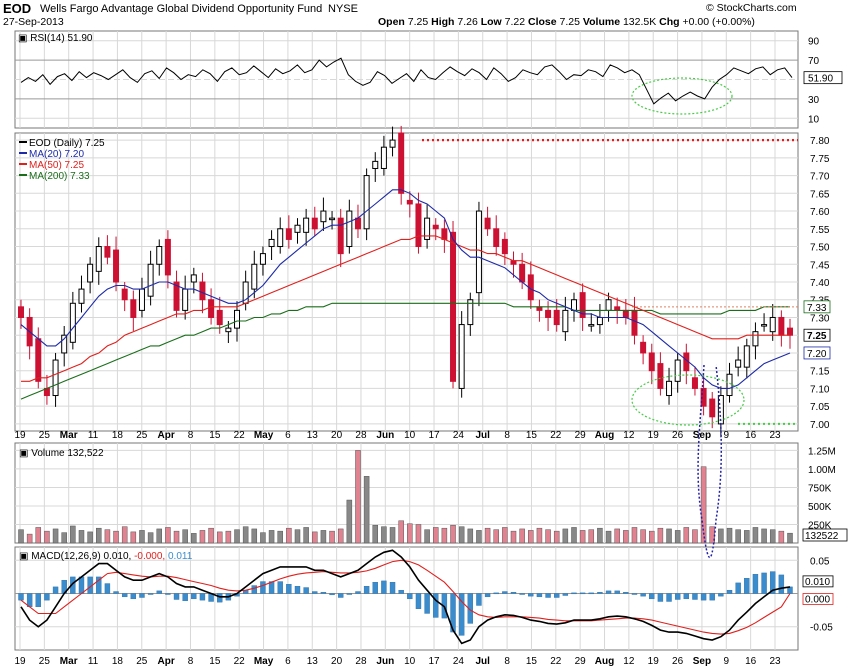  What do you see at coordinates (818, 599) in the screenshot?
I see `macd-value-tag` at bounding box center [818, 599].